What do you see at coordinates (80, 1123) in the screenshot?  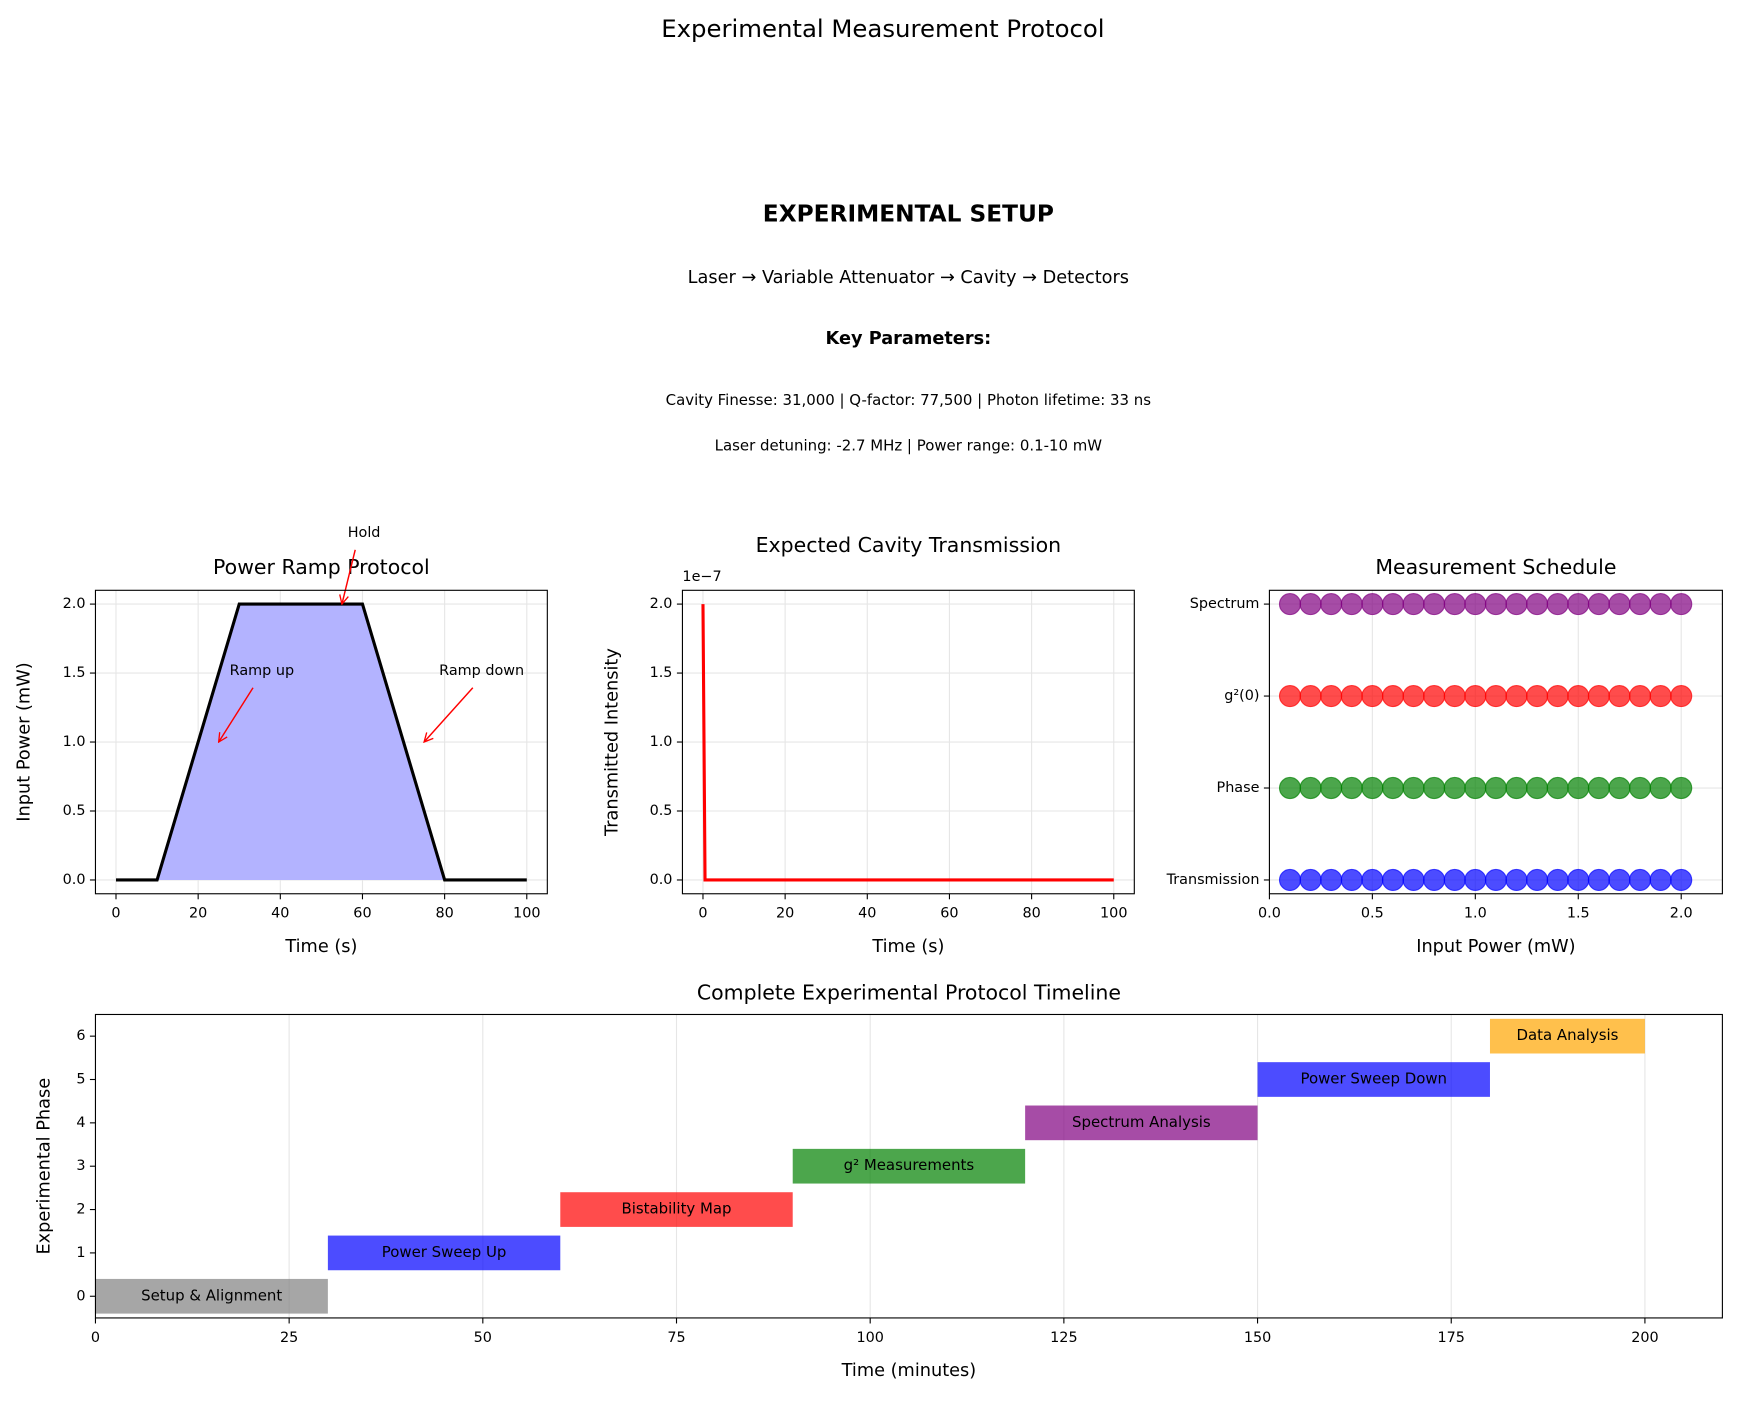 I see `y-tick-label: 4` at bounding box center [80, 1123].